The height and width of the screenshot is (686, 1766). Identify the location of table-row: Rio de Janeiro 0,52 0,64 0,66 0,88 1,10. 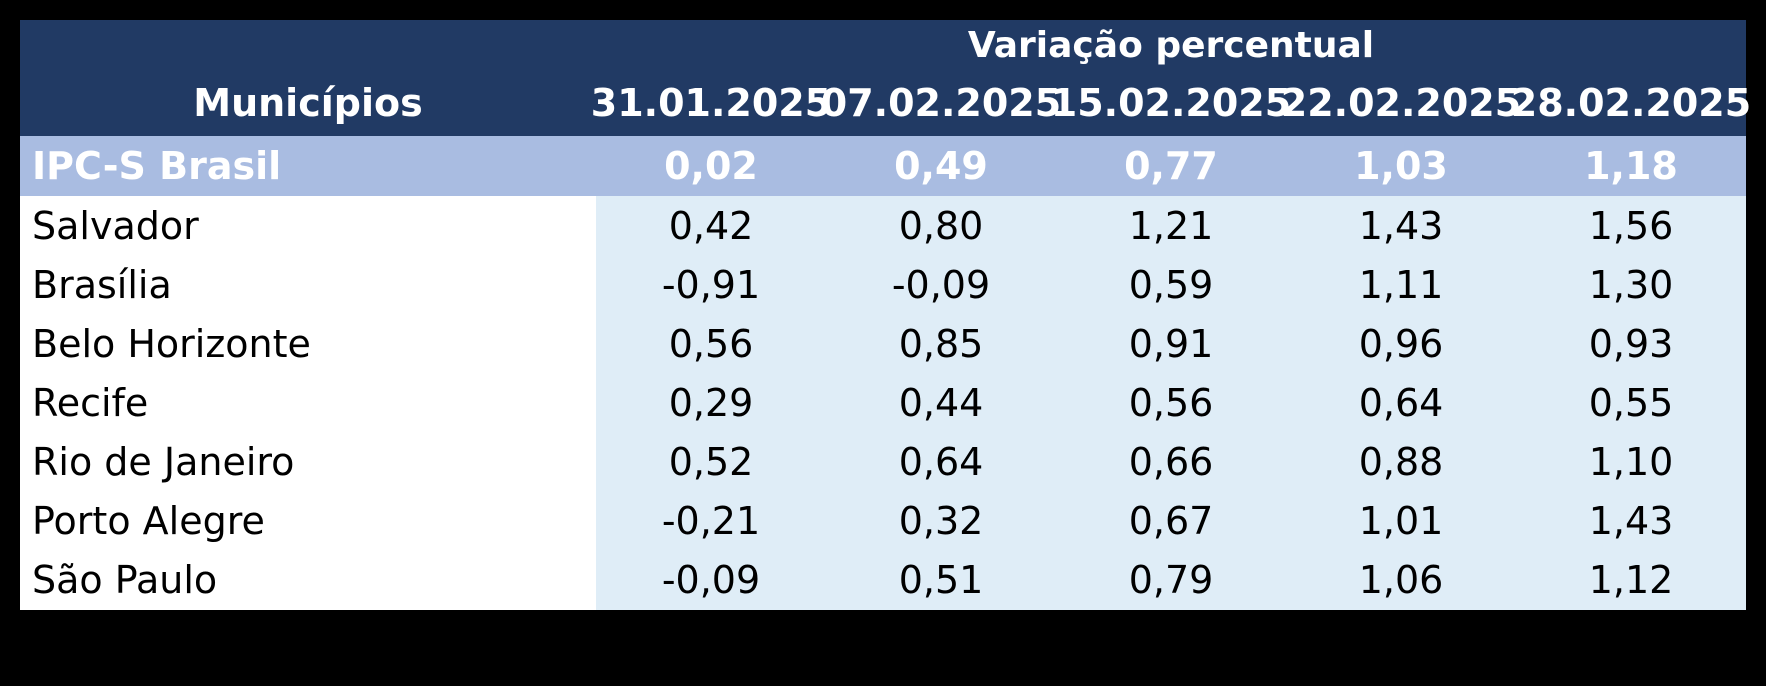
(883, 462).